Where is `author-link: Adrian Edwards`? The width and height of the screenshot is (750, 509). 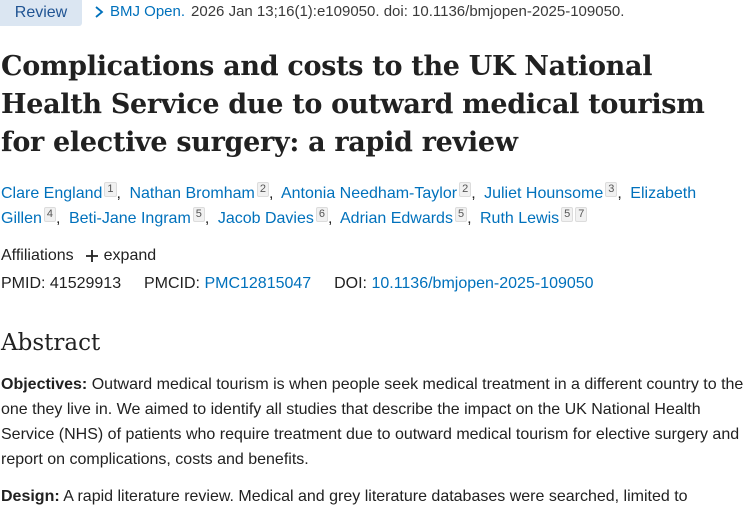
author-link: Adrian Edwards is located at coordinates (396, 218).